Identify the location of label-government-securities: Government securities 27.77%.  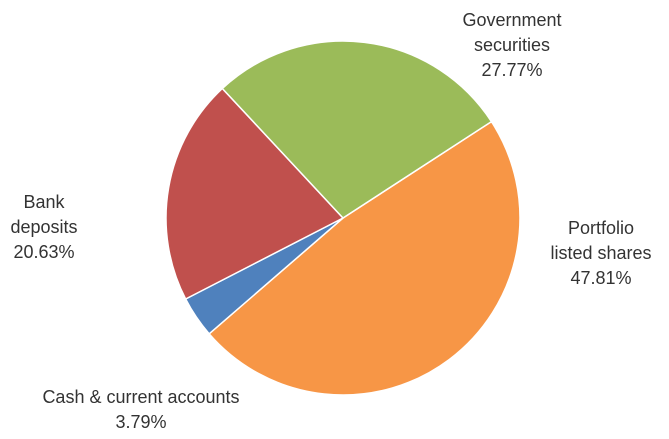
(512, 45).